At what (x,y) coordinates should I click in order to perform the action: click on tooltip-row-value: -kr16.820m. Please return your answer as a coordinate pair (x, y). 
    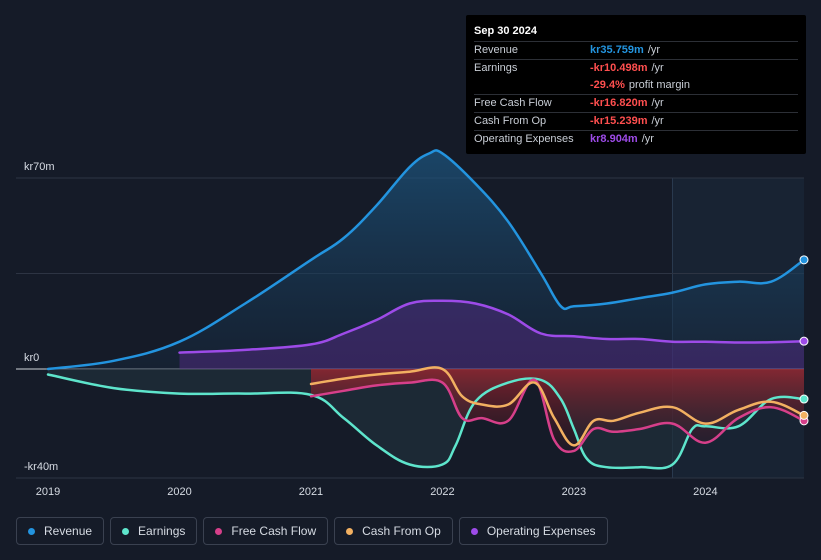
    Looking at the image, I should click on (619, 103).